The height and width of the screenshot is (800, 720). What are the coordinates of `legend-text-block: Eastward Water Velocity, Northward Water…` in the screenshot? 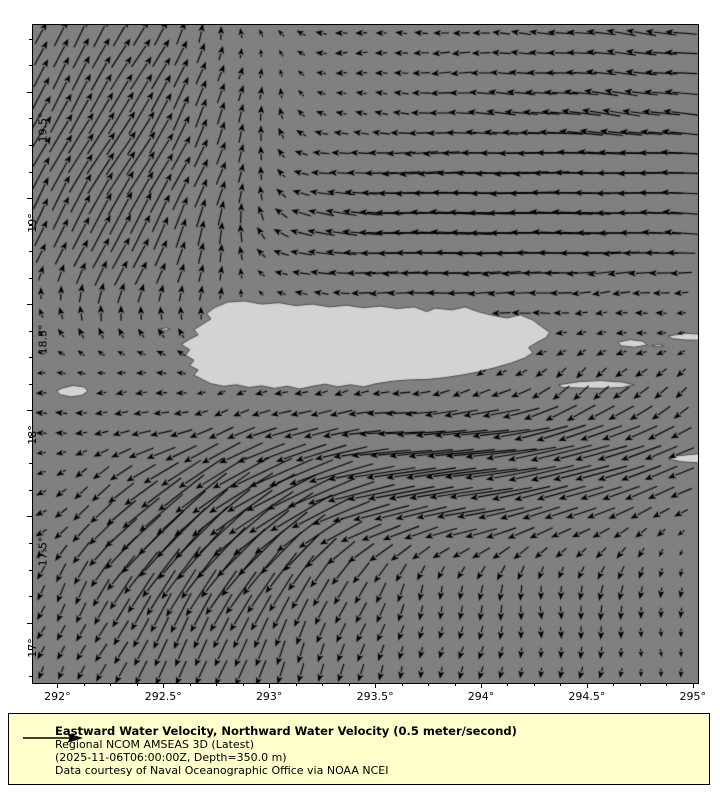 It's located at (286, 750).